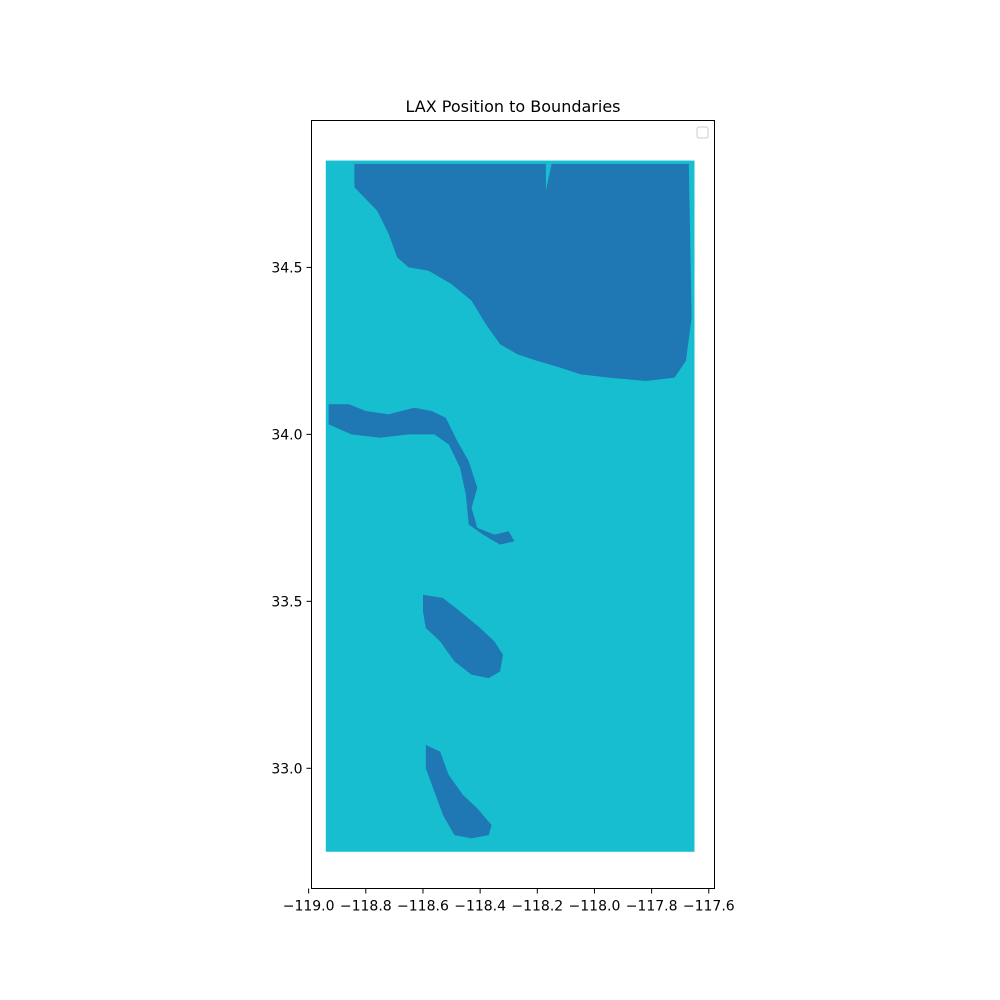  I want to click on land-region-san-clemente, so click(458, 791).